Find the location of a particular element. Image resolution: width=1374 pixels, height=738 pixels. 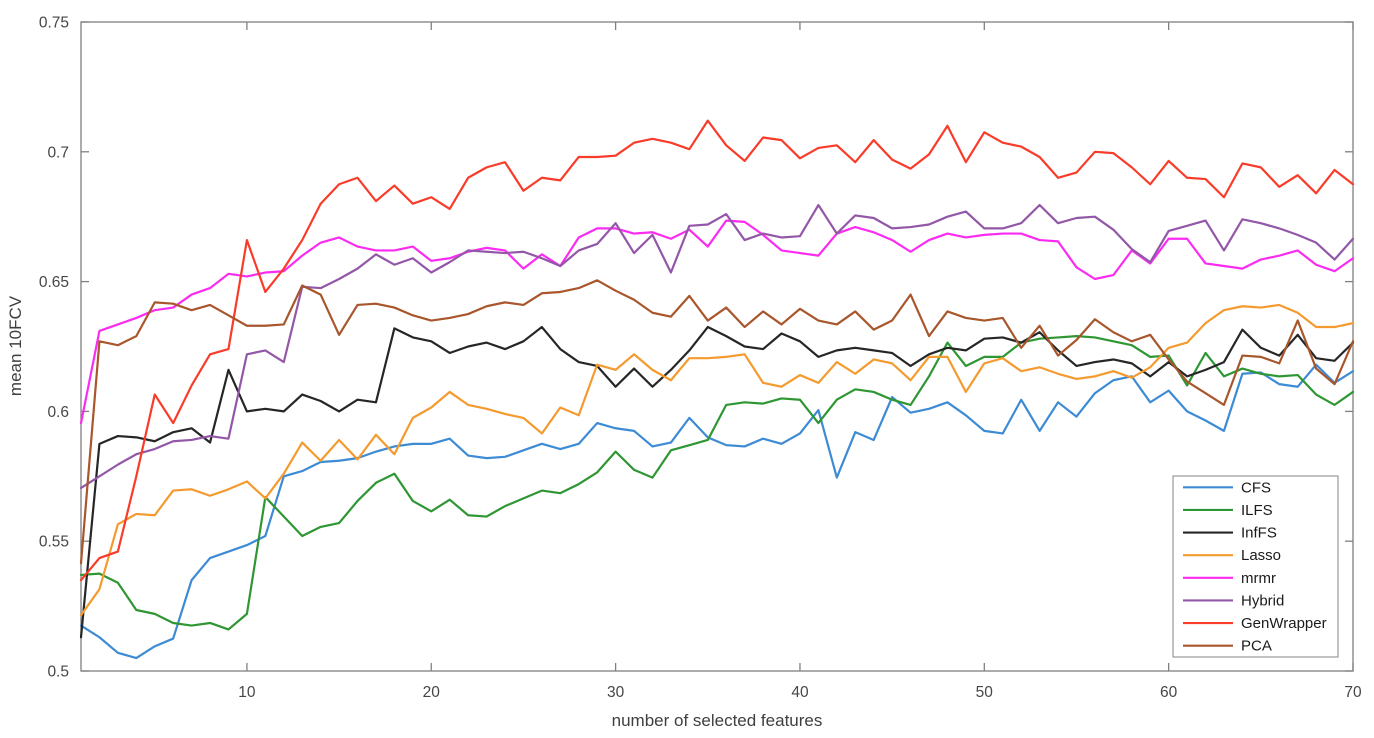

legend-label-CFS: CFS is located at coordinates (1256, 487).